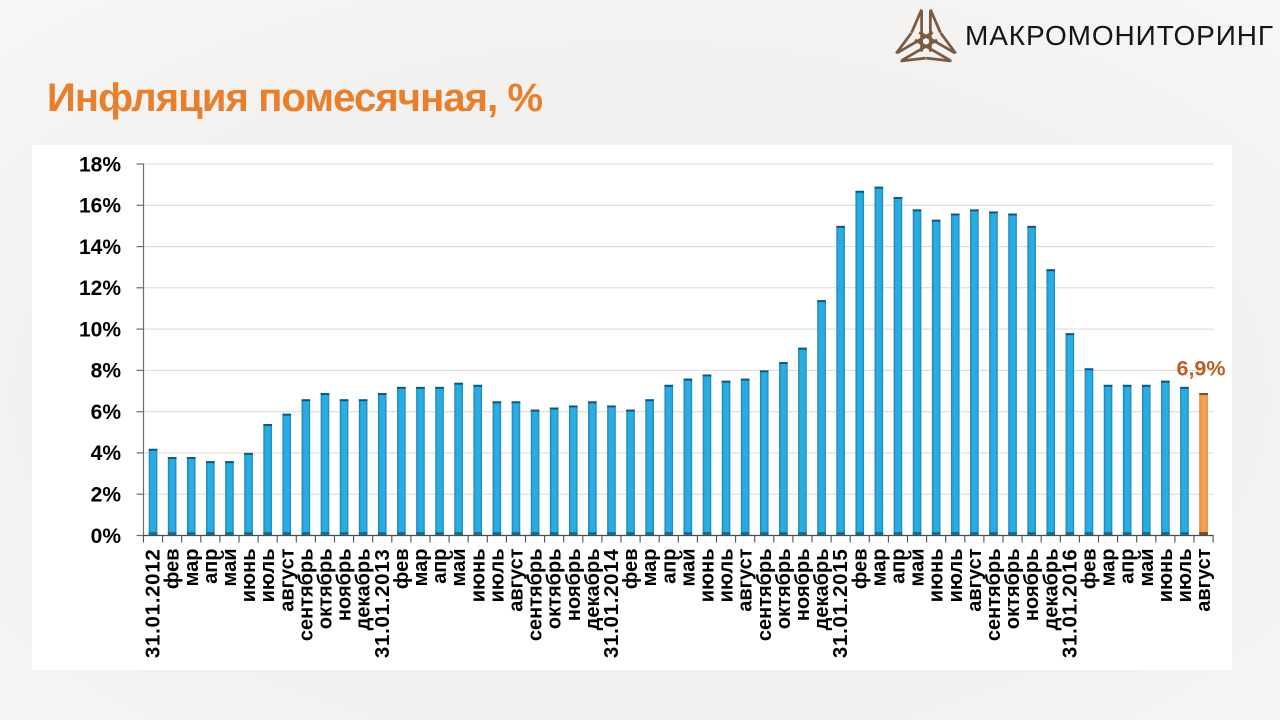  I want to click on svg-text: 18%, so click(100, 164).